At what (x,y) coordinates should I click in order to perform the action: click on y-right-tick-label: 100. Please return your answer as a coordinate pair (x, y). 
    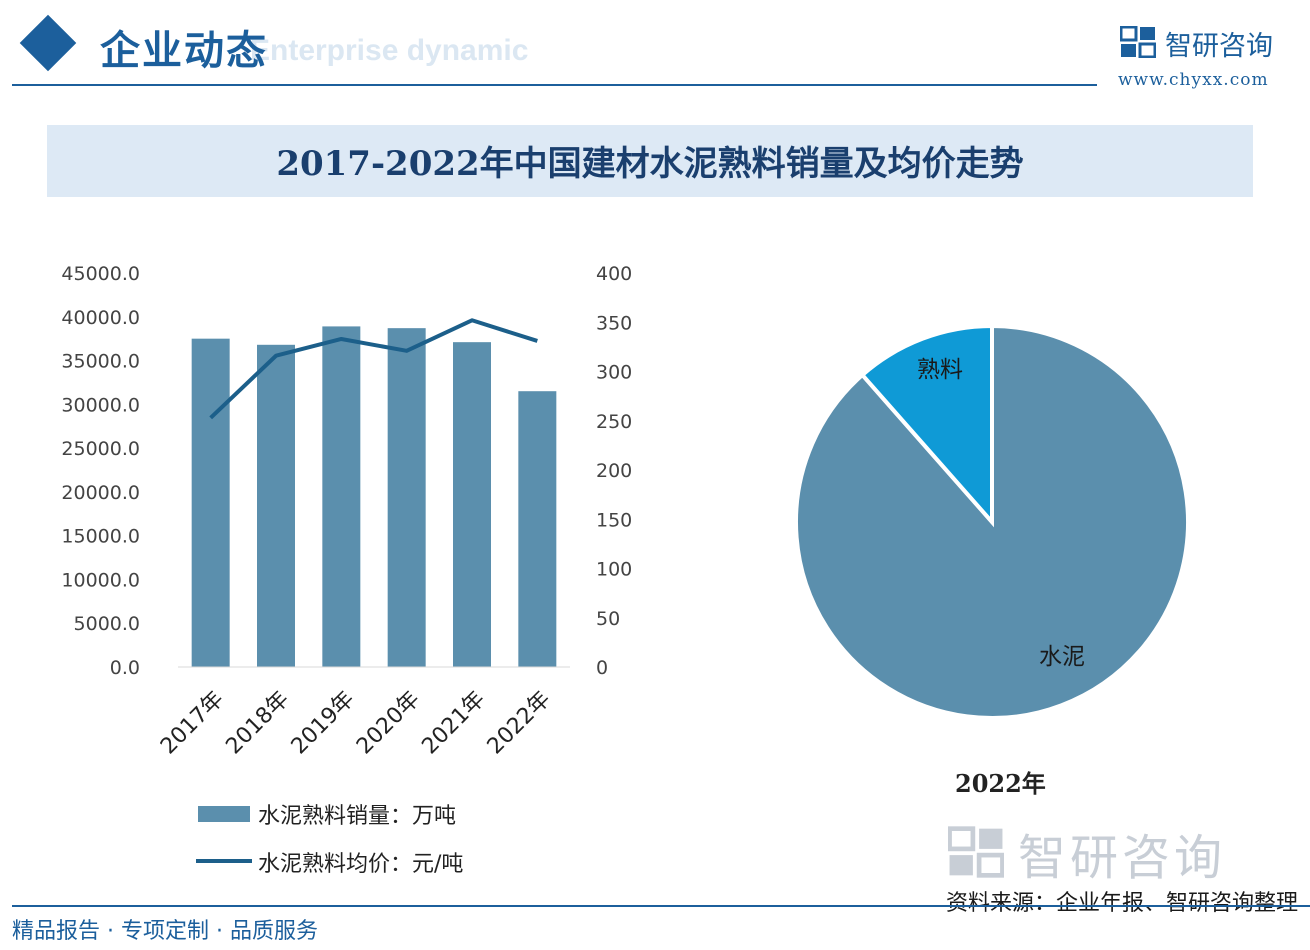
    Looking at the image, I should click on (614, 570).